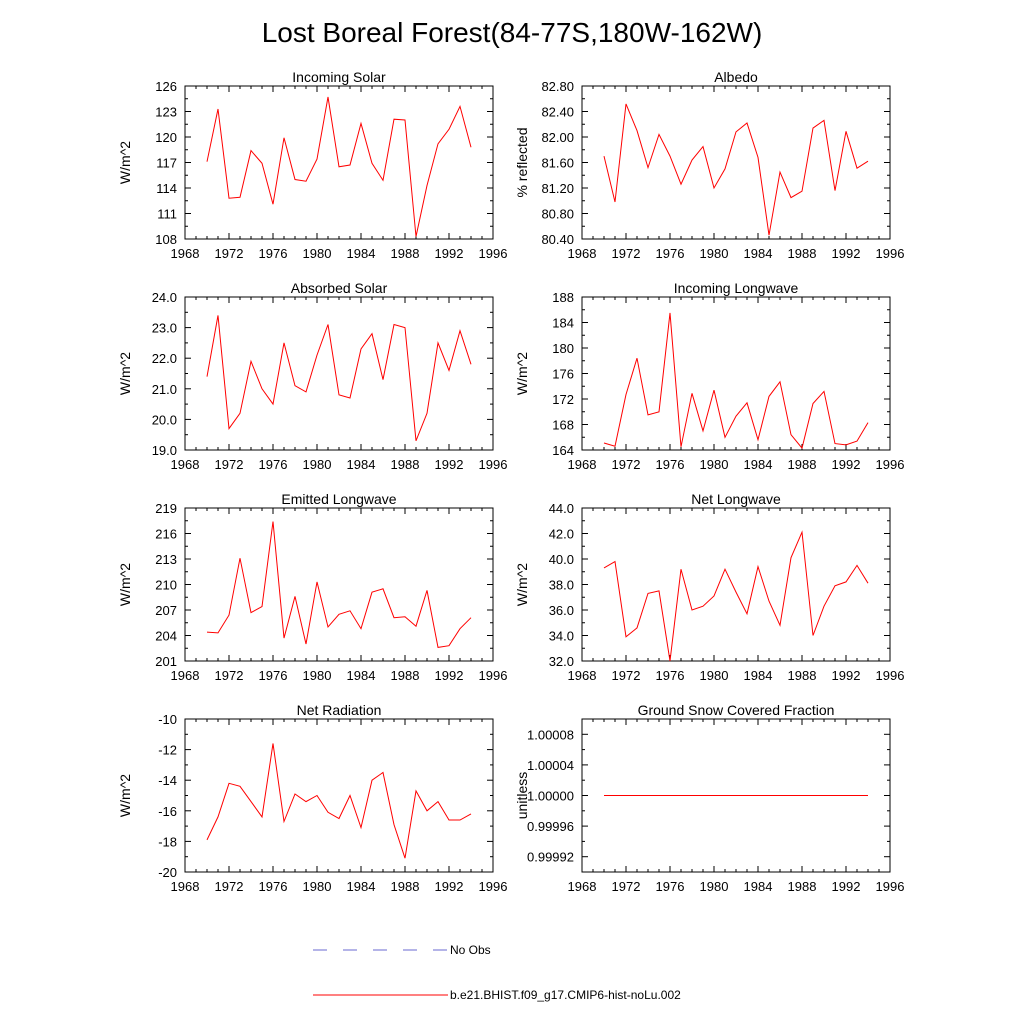 This screenshot has height=1024, width=1024. I want to click on page-title: Lost Boreal Forest(84-77S,180W-162W), so click(512, 32).